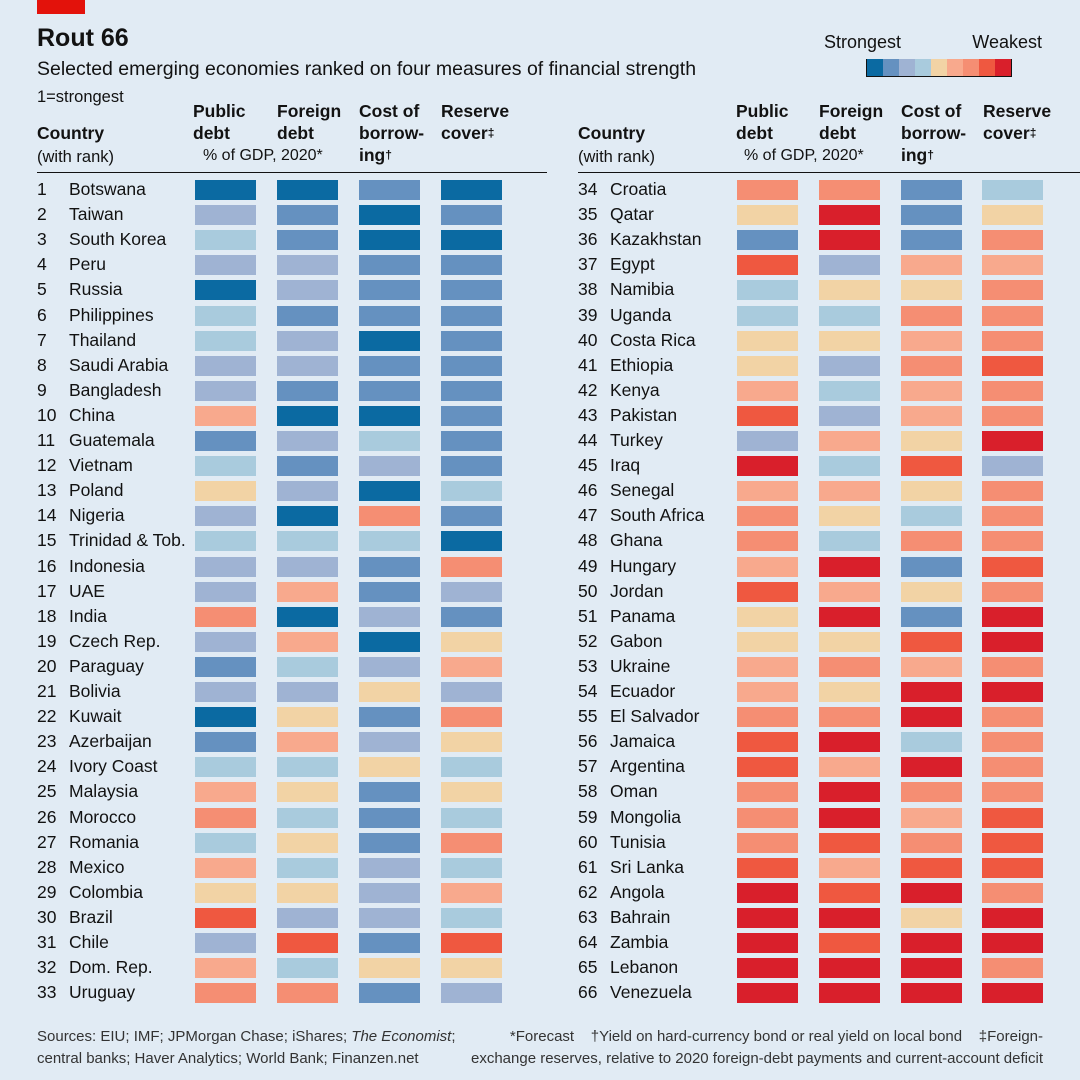  I want to click on country-label: Tunisia, so click(638, 841).